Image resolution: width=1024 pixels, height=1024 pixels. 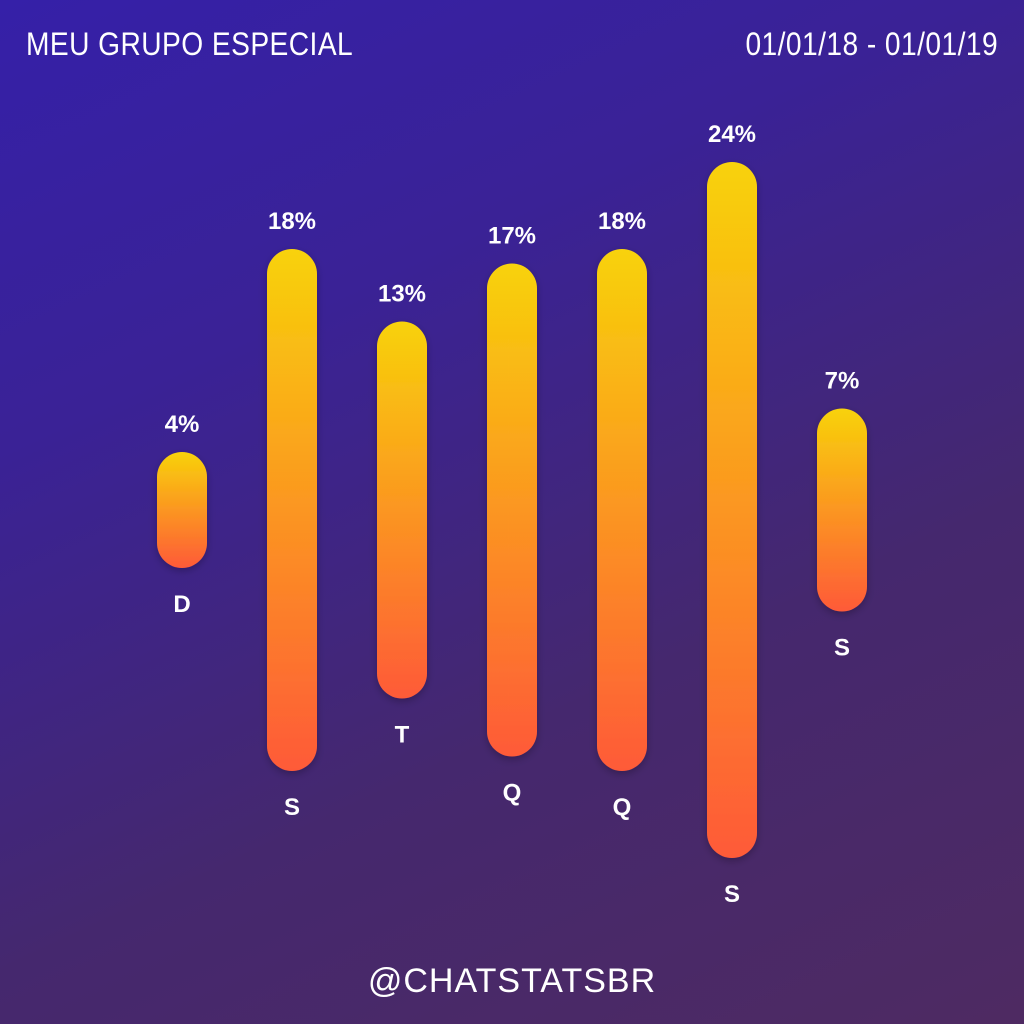 What do you see at coordinates (402, 294) in the screenshot?
I see `bar-value-label: 13%` at bounding box center [402, 294].